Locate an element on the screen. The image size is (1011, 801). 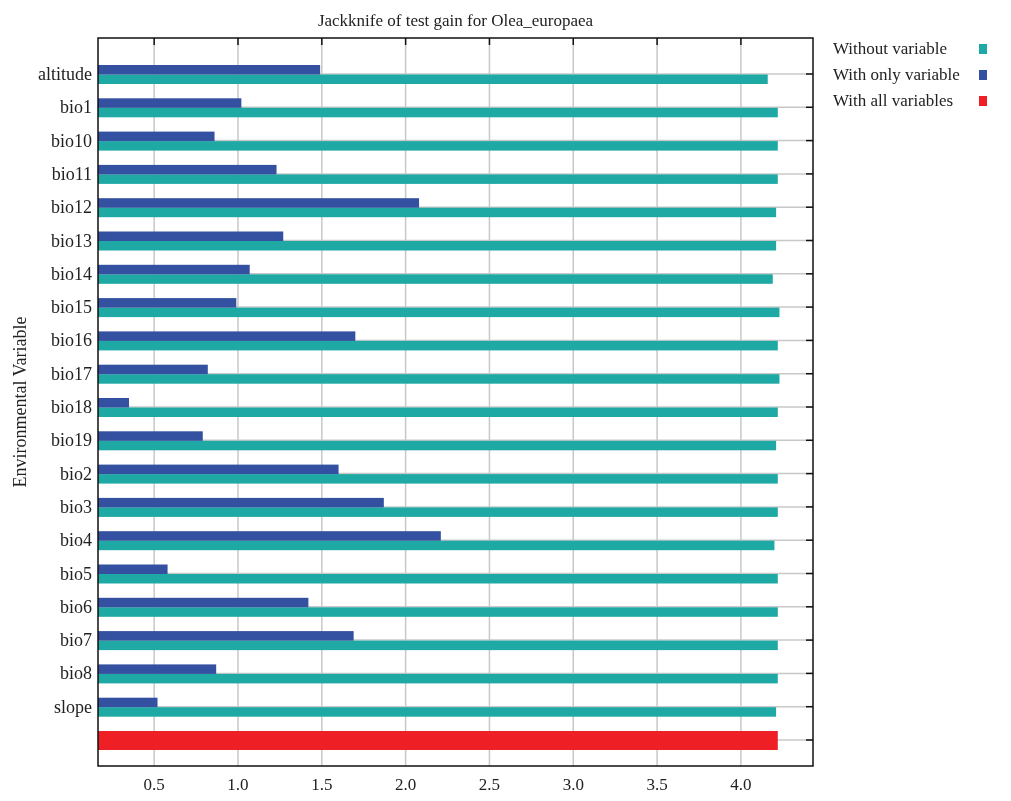
x-tick-label: 2.5 is located at coordinates (489, 784).